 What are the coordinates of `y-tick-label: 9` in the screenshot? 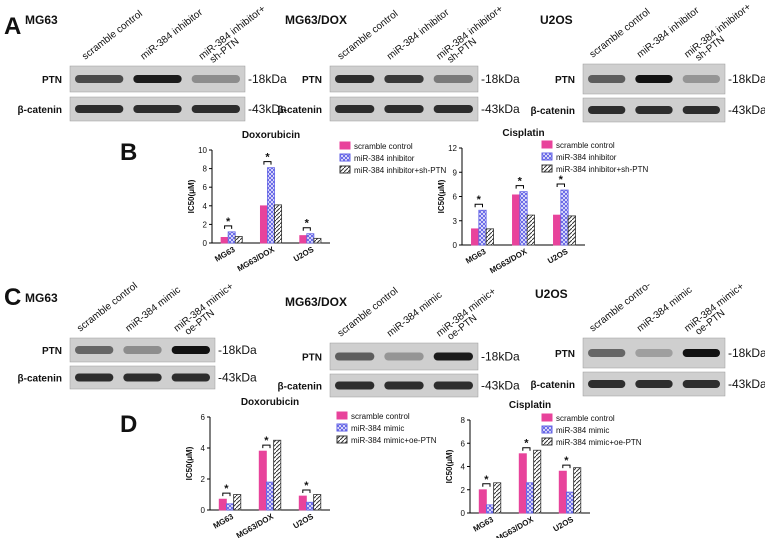 It's located at (455, 172).